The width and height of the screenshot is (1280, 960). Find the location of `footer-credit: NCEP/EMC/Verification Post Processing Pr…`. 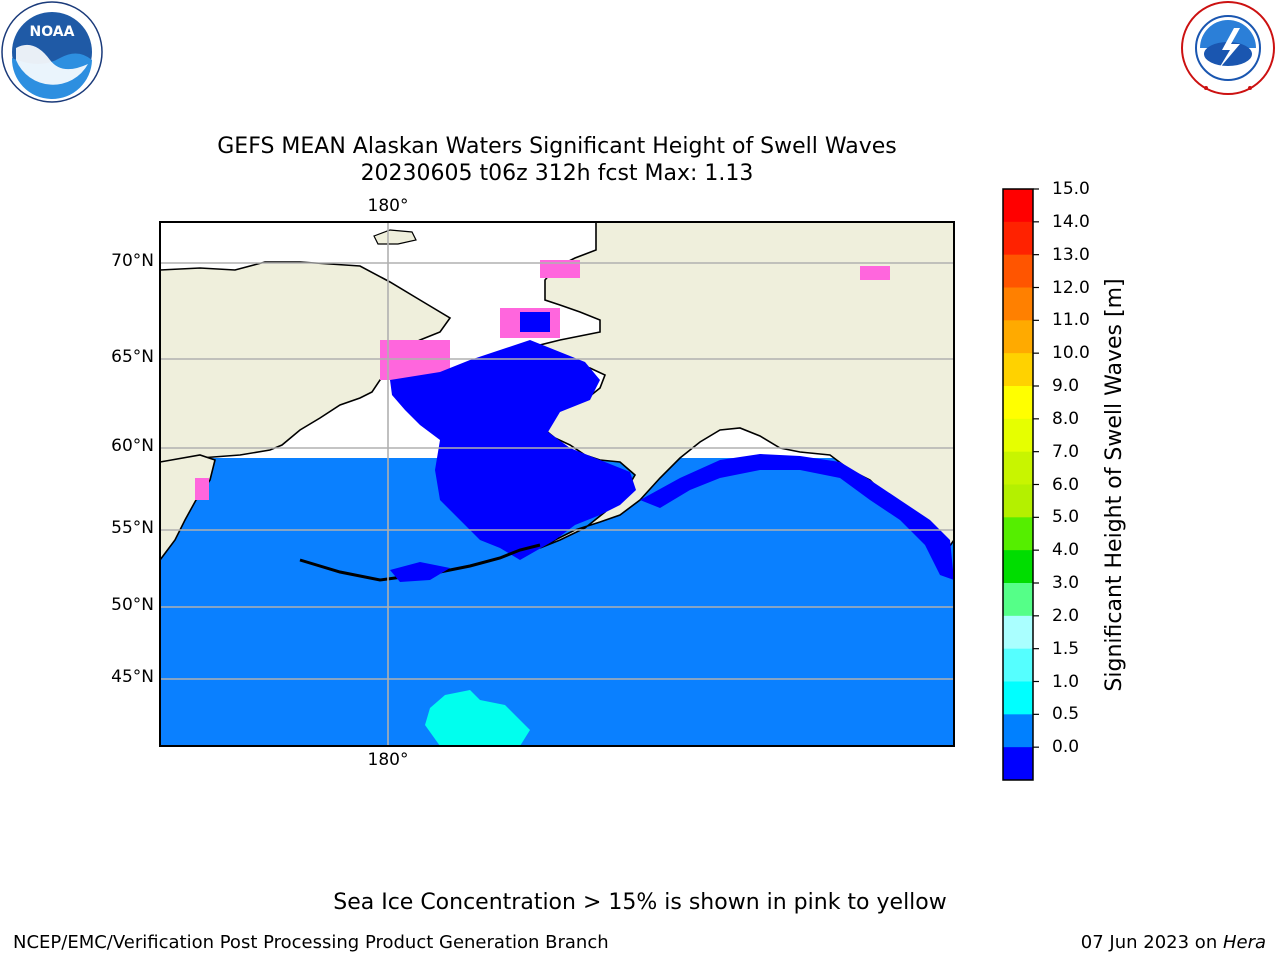

footer-credit: NCEP/EMC/Verification Post Processing Pr… is located at coordinates (311, 942).